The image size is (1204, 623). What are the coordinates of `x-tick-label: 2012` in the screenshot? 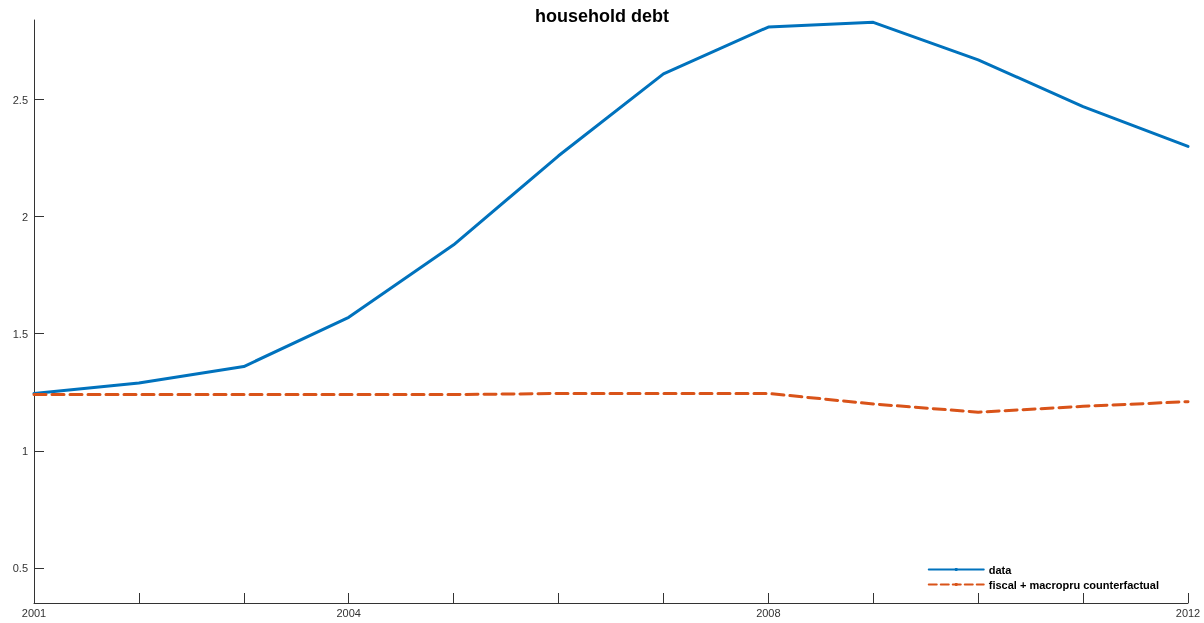 It's located at (1188, 612).